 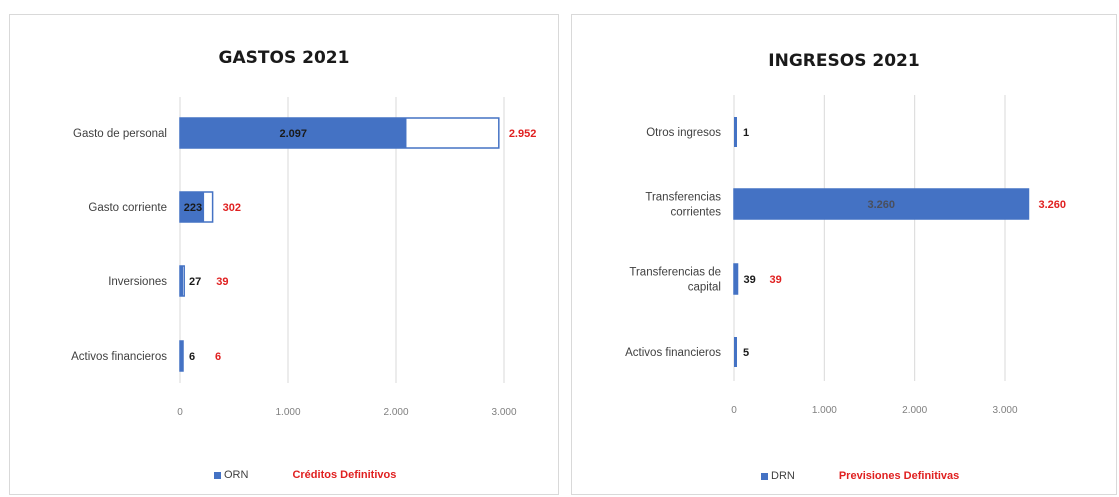 I want to click on chart-legend: DRN Previsiones Definitivas, so click(x=860, y=476).